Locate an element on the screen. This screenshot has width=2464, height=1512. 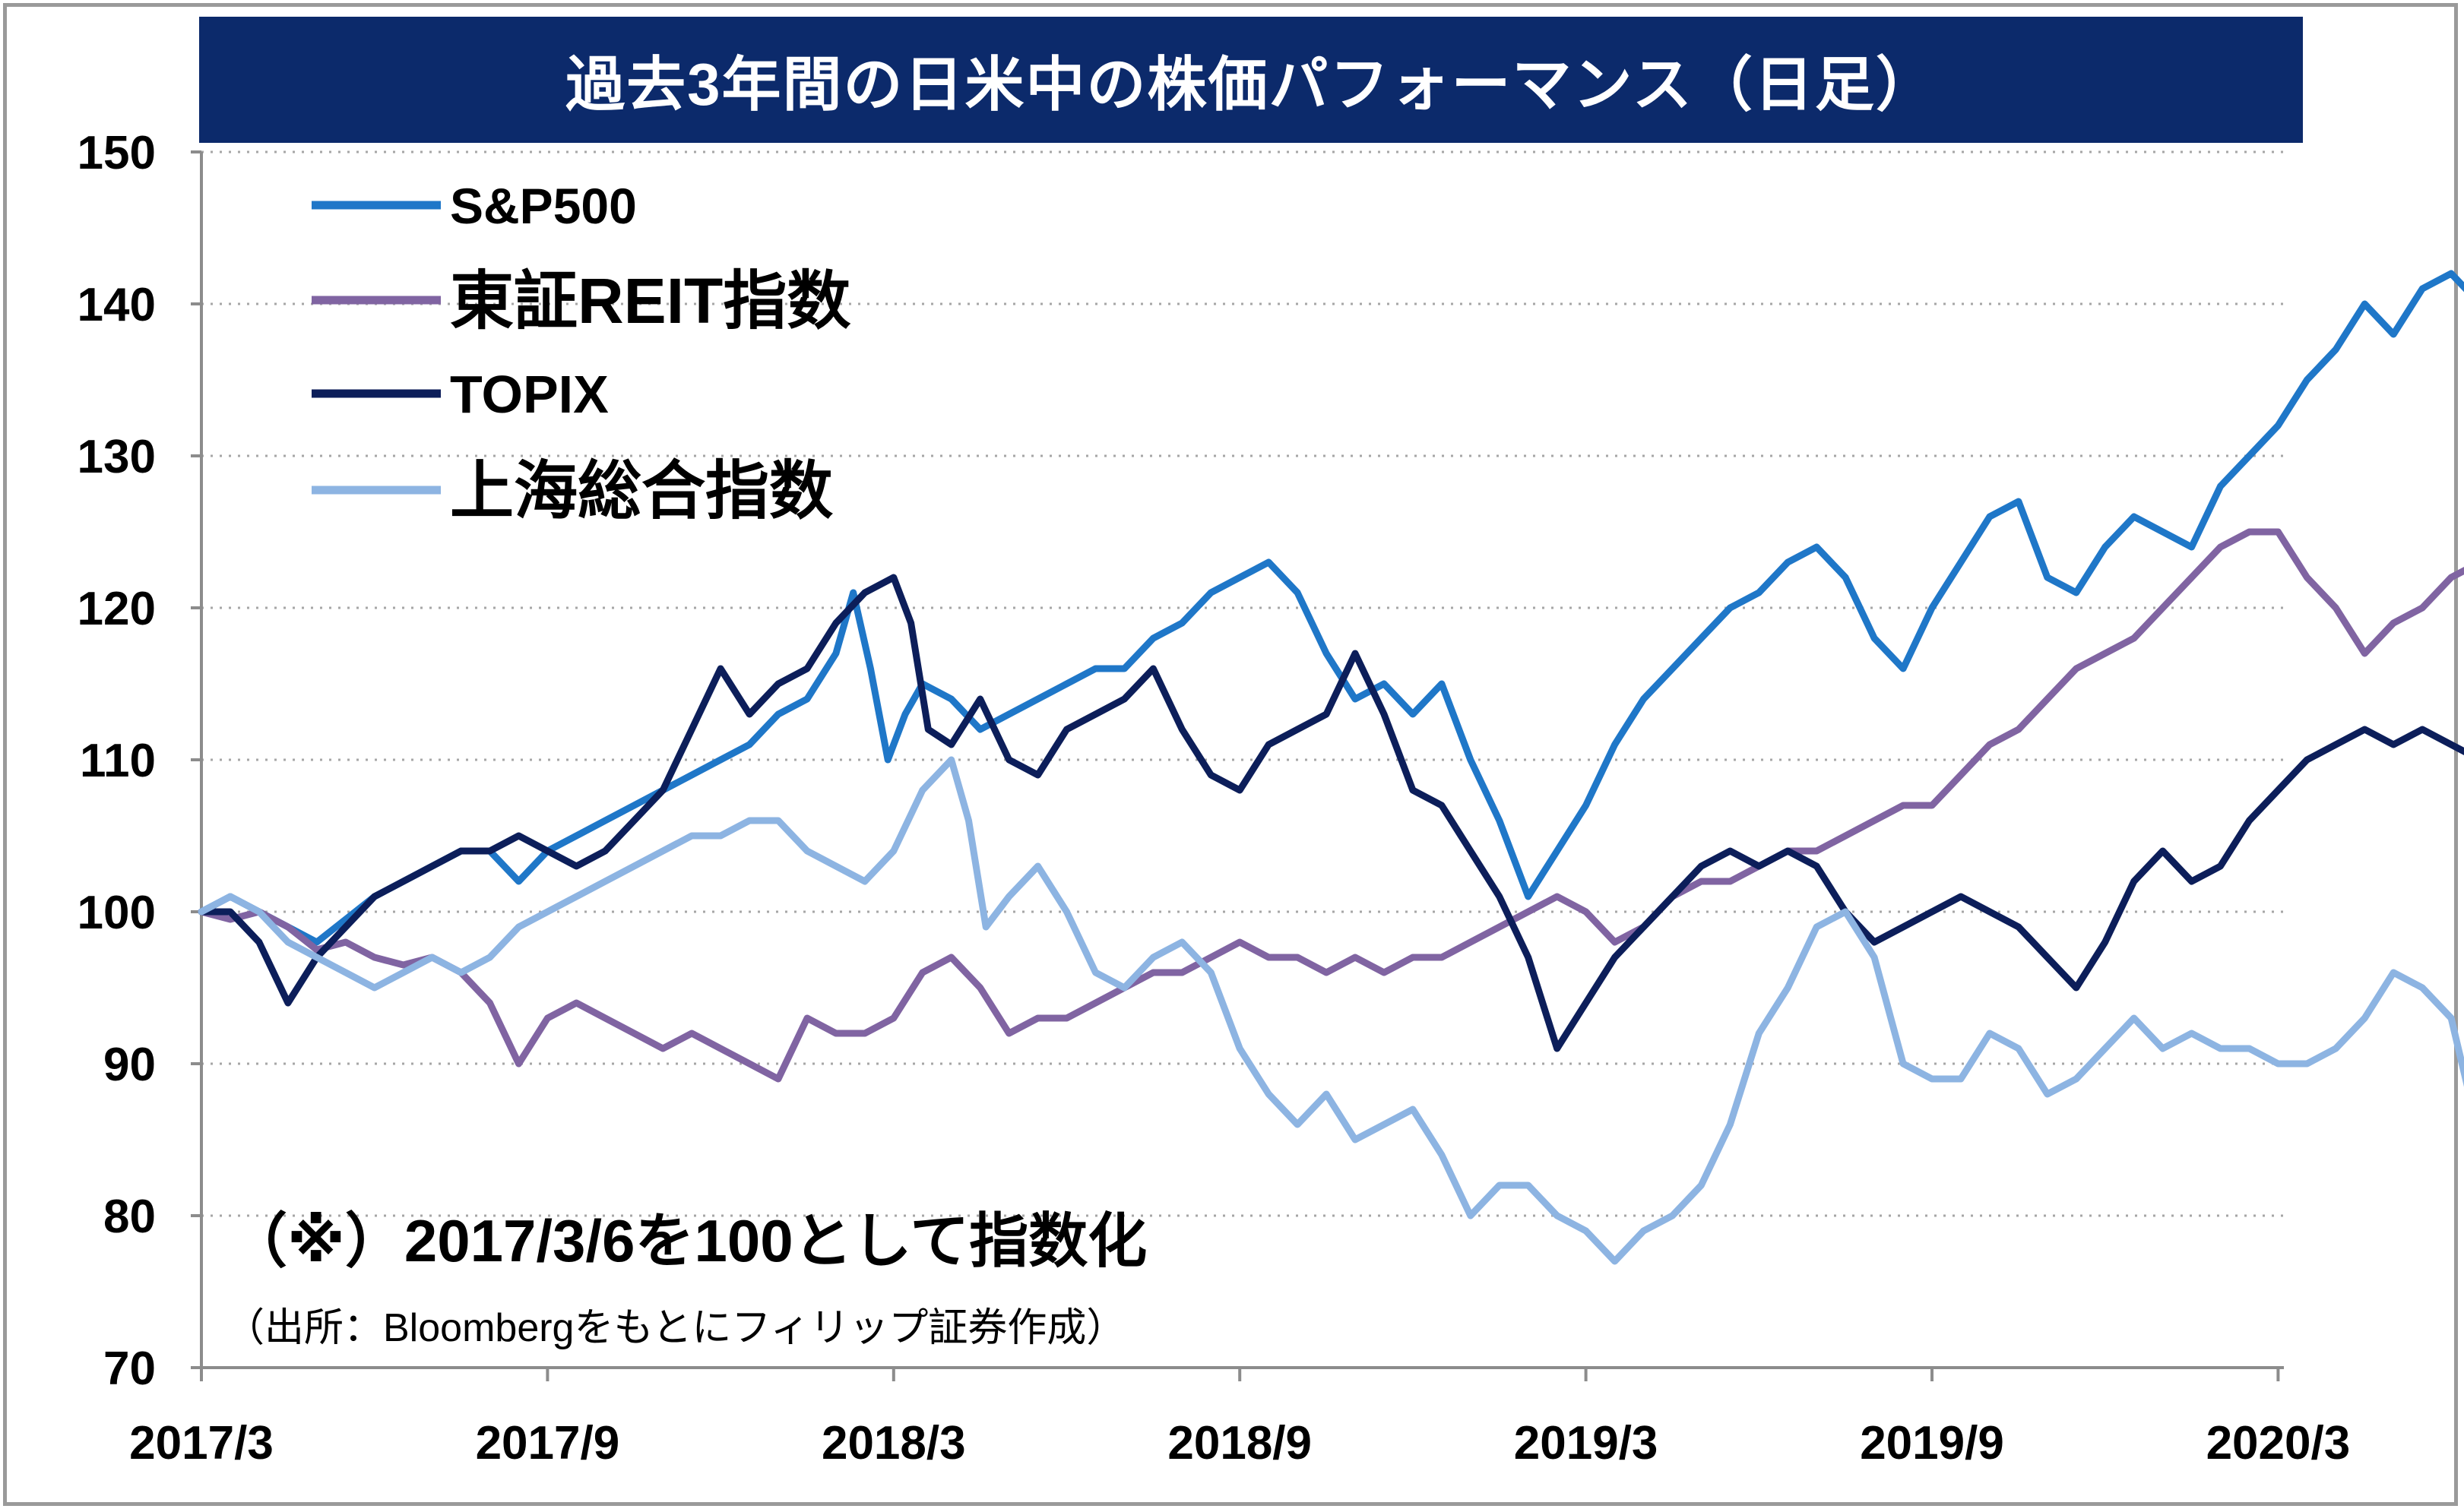
chart-title: 過去3年間の日米中の株価パフォーマンス（日足） is located at coordinates (1251, 80).